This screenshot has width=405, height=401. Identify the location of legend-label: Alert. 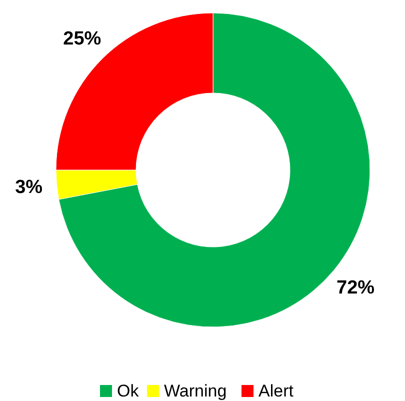
(276, 391).